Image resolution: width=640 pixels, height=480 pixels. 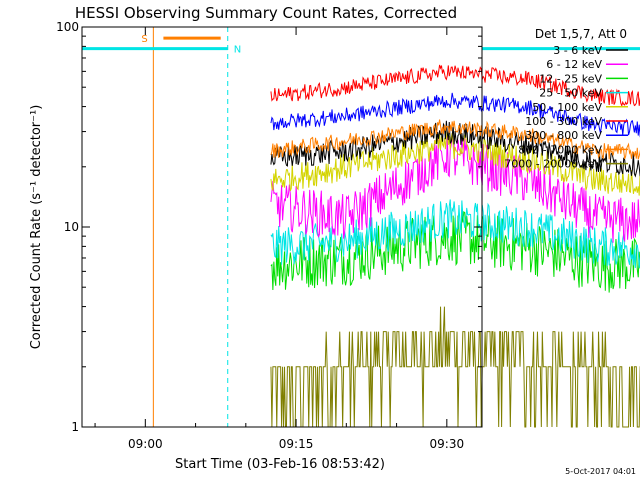 What do you see at coordinates (71, 227) in the screenshot?
I see `y-tick-label: 10` at bounding box center [71, 227].